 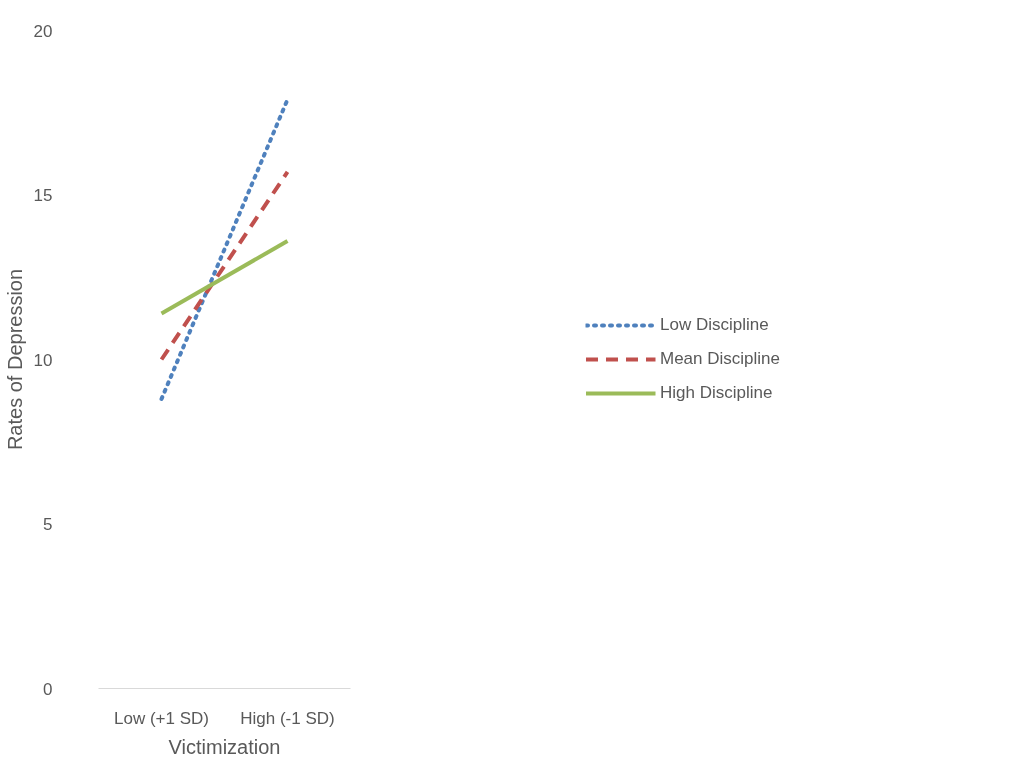 What do you see at coordinates (48, 689) in the screenshot?
I see `y-tick-label: 0` at bounding box center [48, 689].